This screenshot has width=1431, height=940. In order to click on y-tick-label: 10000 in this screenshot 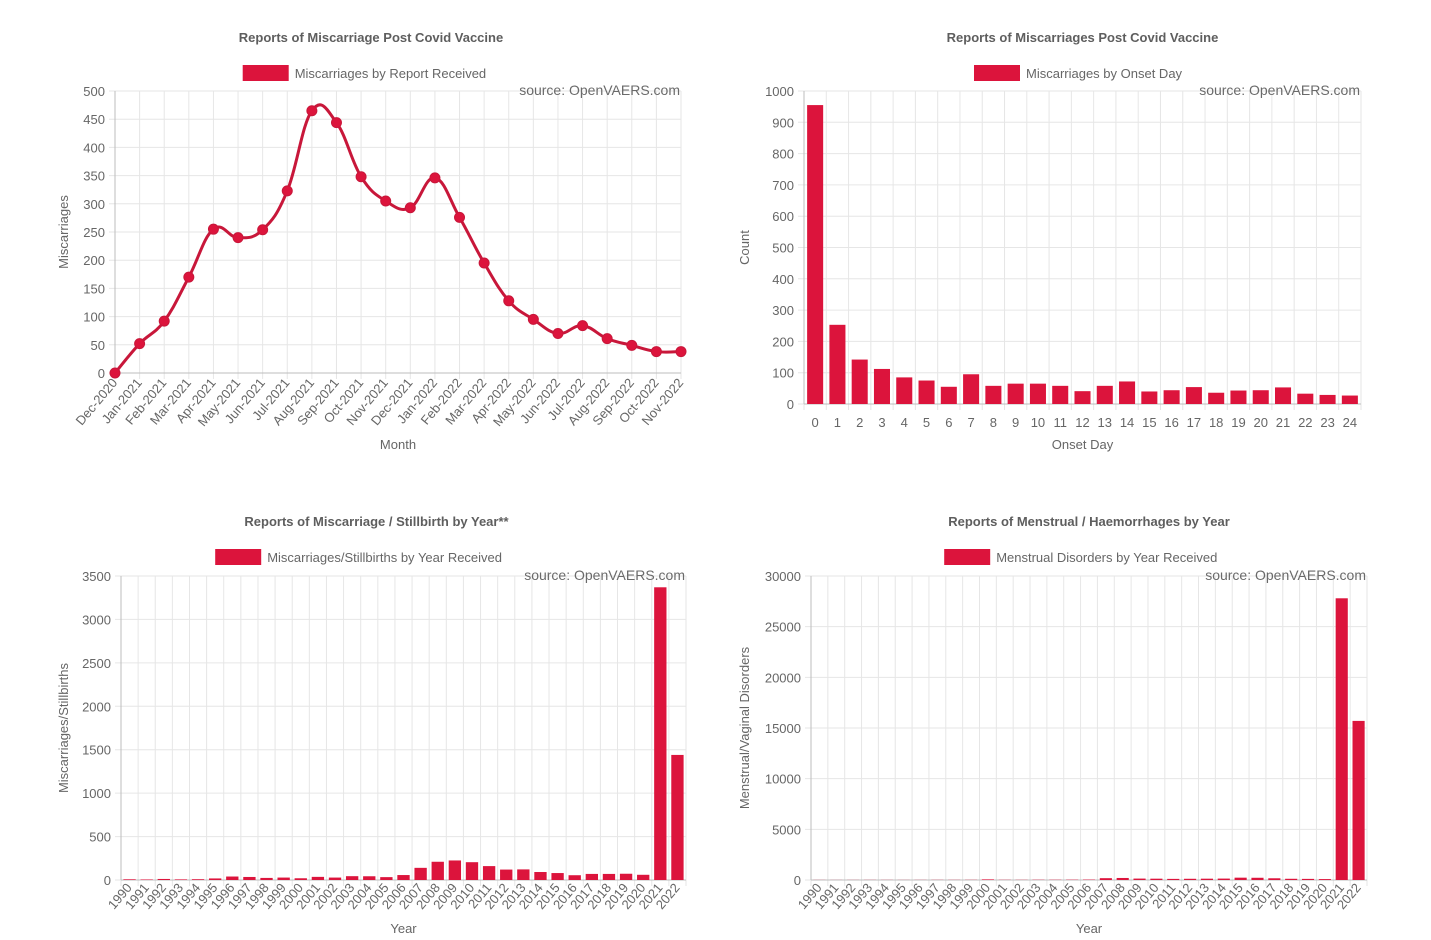, I will do `click(783, 779)`.